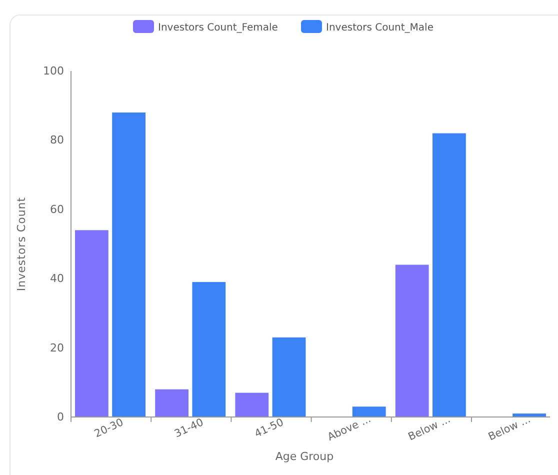 Image resolution: width=558 pixels, height=475 pixels. Describe the element at coordinates (269, 428) in the screenshot. I see `x-tick-label: 41-50` at that location.